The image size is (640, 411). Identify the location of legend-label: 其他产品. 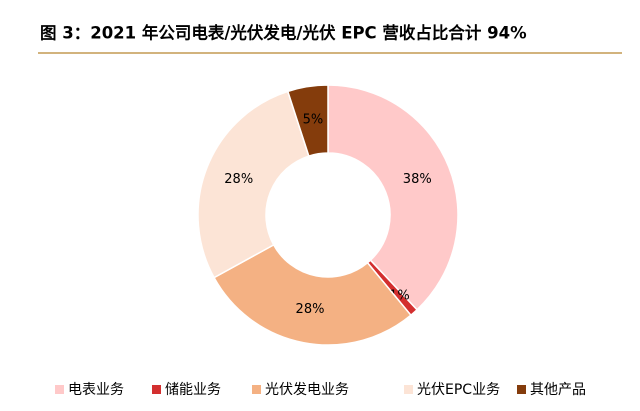
(558, 390).